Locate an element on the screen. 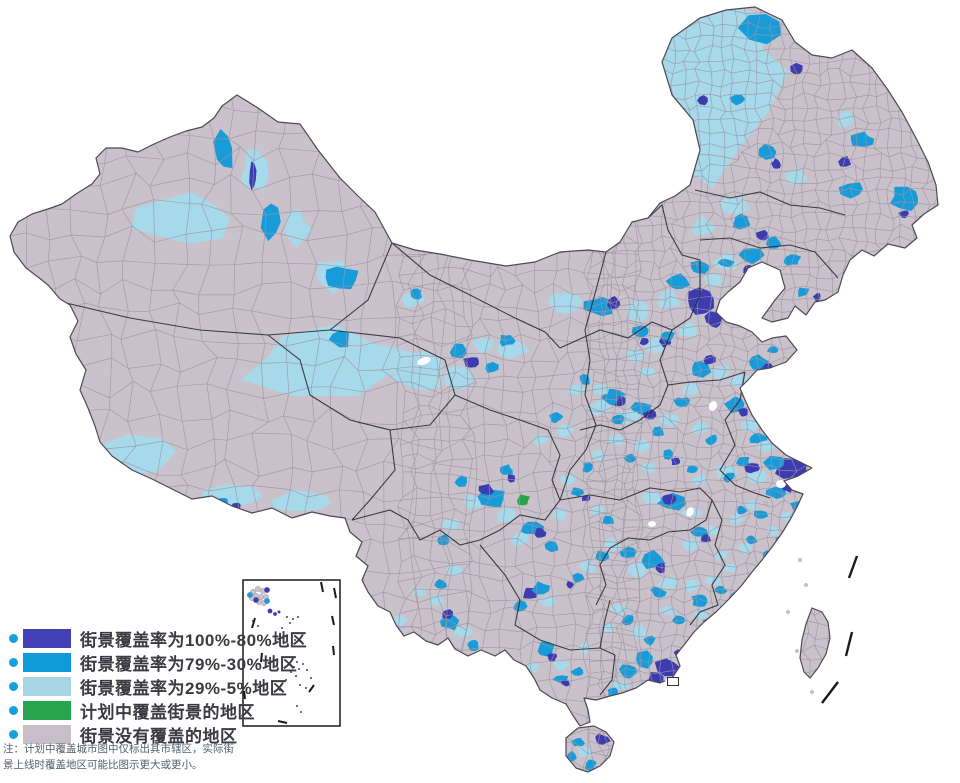 The image size is (960, 783). south-china-sea-inset is located at coordinates (291, 653).